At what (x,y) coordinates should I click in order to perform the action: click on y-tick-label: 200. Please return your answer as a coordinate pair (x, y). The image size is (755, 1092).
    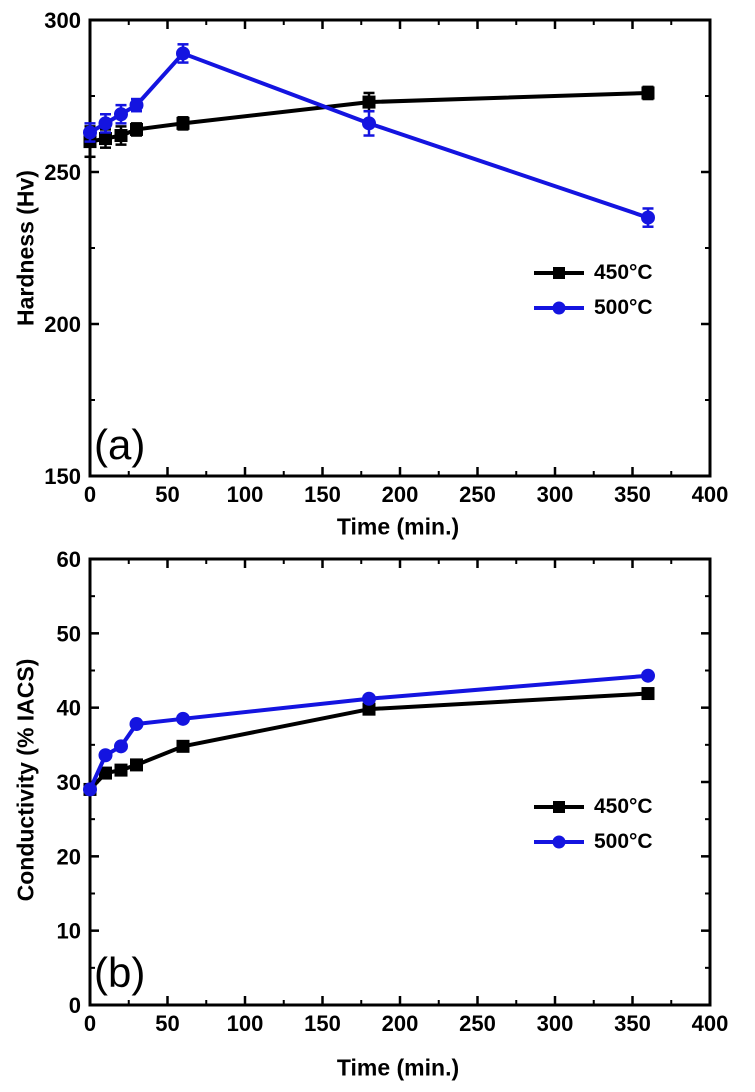
    Looking at the image, I should click on (62, 324).